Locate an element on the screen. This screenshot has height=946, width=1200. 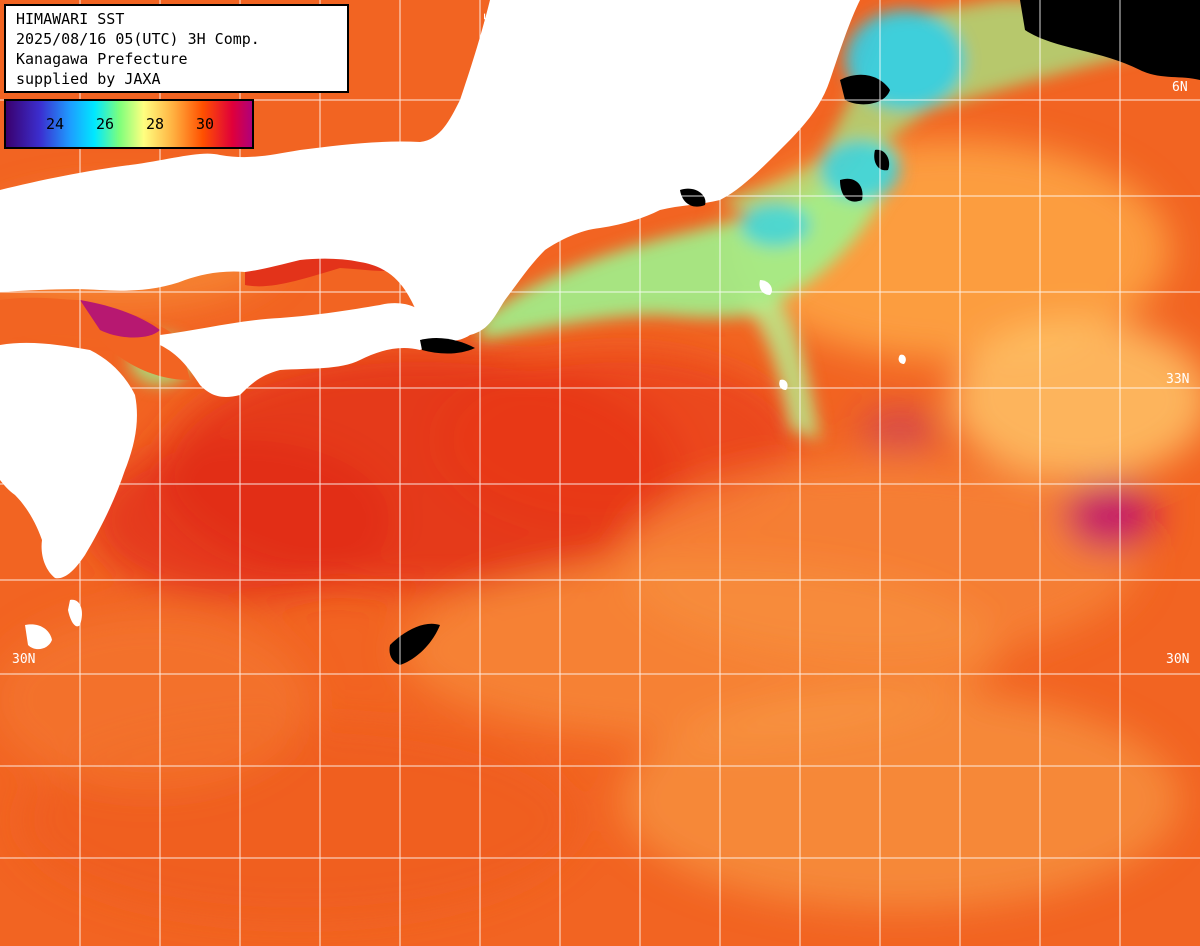
colorbar-tick-30: 30 is located at coordinates (205, 124).